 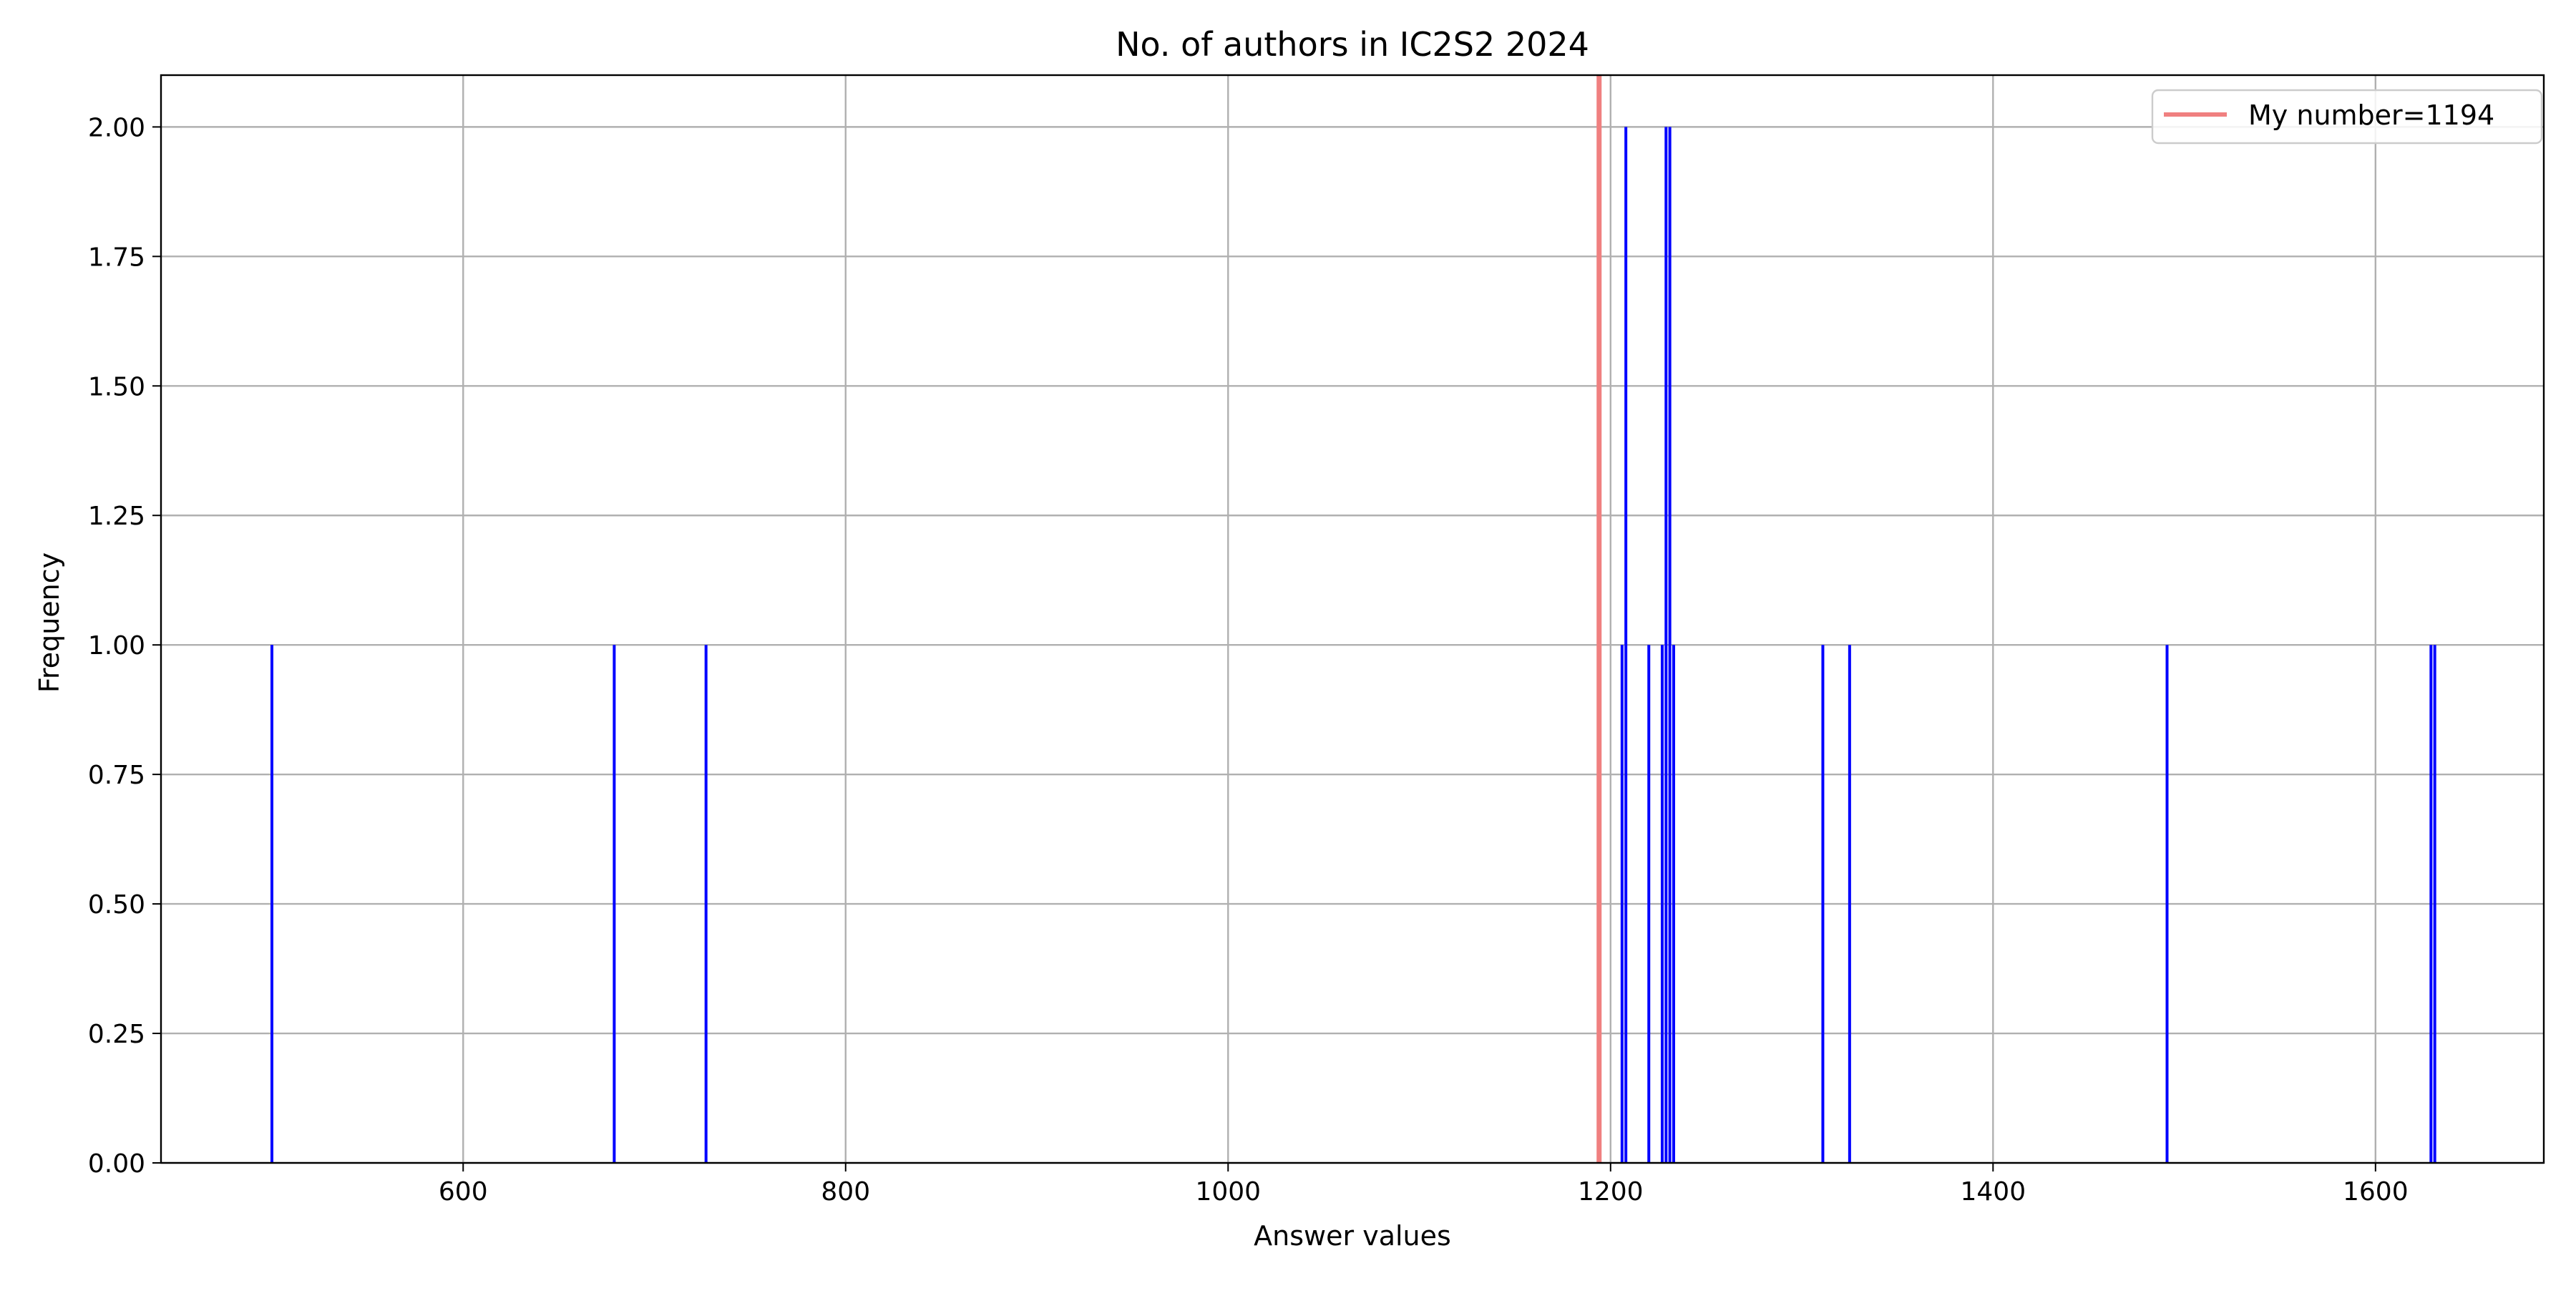 I want to click on x-axis-ticks: 600 800 1000 1200 1400 1600, so click(x=1424, y=1185).